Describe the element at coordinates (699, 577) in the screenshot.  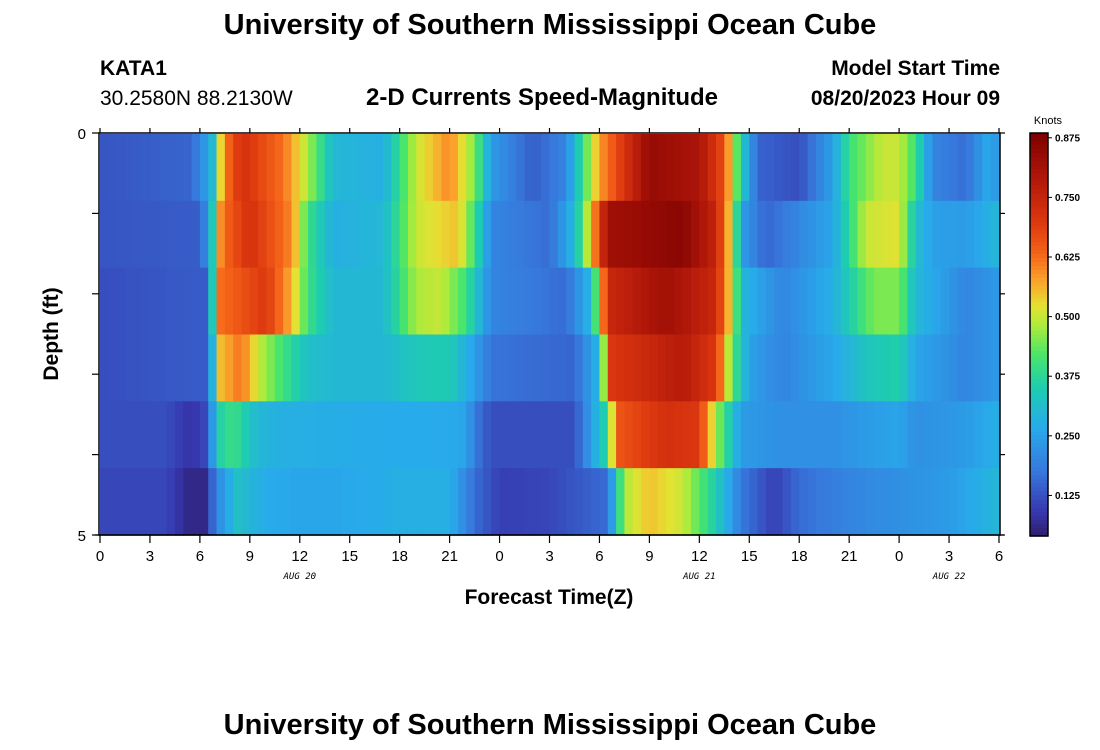
I see `date-label: AUG 21` at that location.